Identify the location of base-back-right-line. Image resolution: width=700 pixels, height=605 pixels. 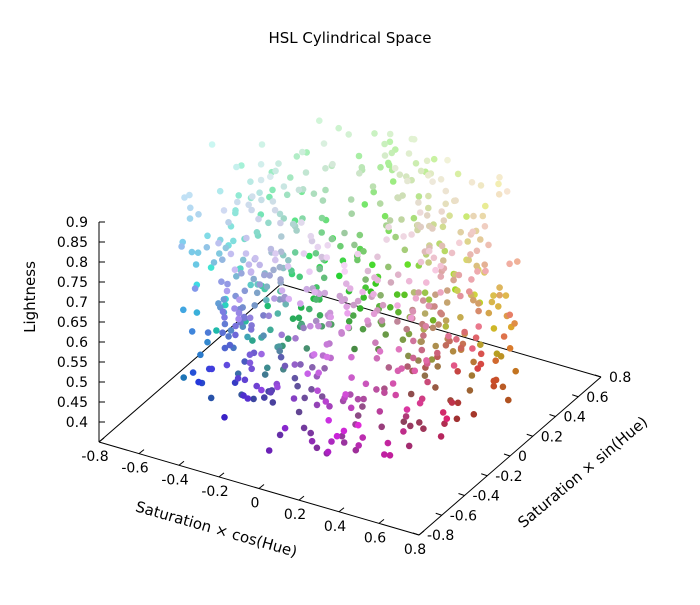
(441, 330).